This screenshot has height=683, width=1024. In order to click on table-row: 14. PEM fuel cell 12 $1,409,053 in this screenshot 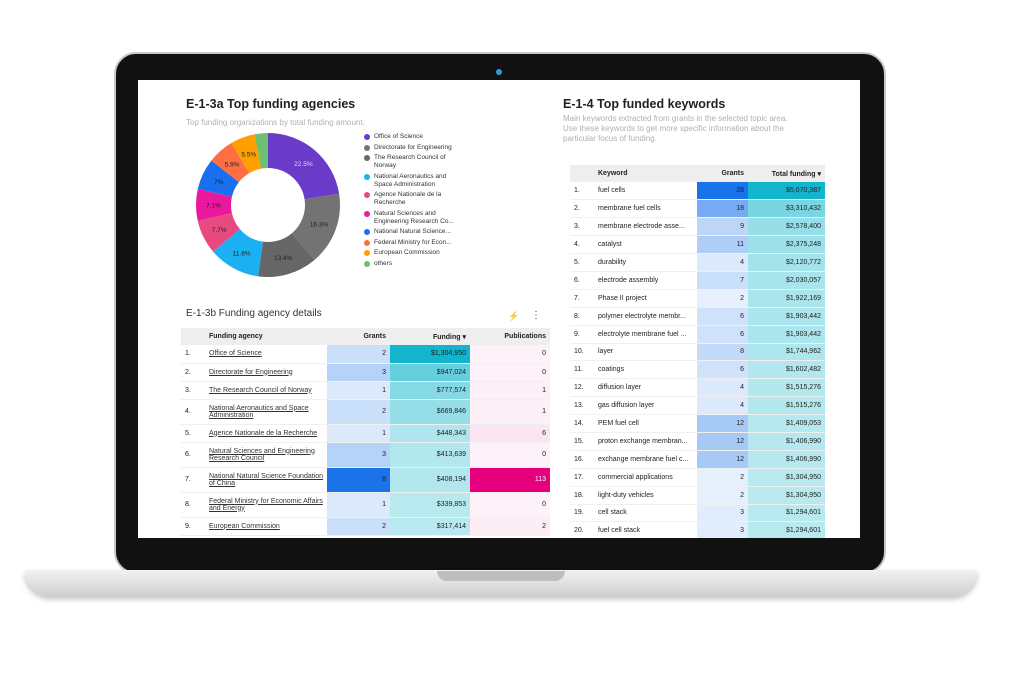, I will do `click(697, 423)`.